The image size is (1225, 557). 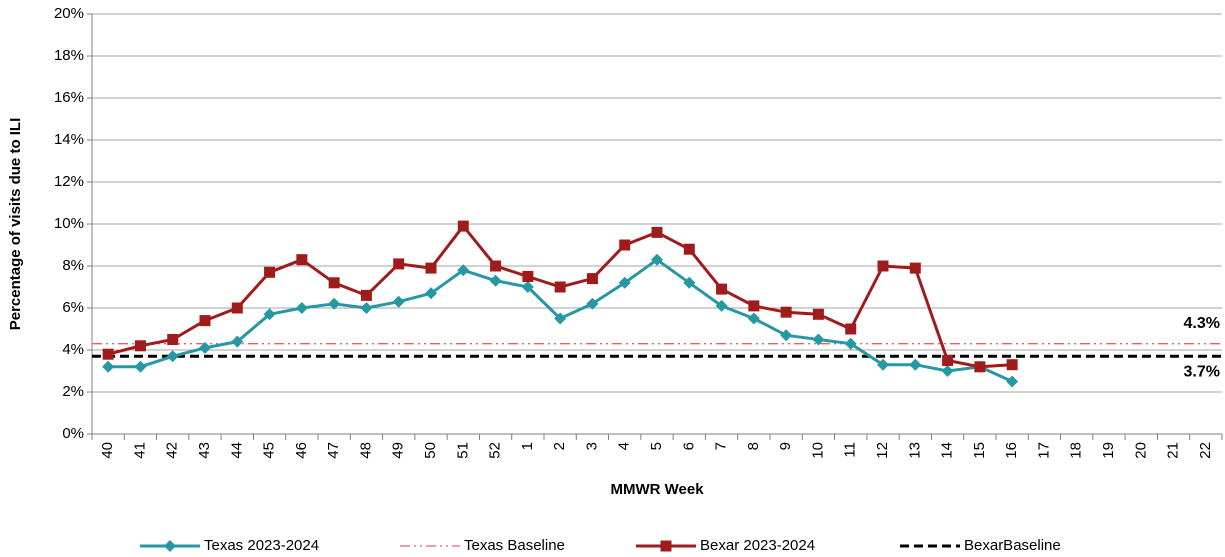 What do you see at coordinates (73, 349) in the screenshot?
I see `y-tick-label: 4%` at bounding box center [73, 349].